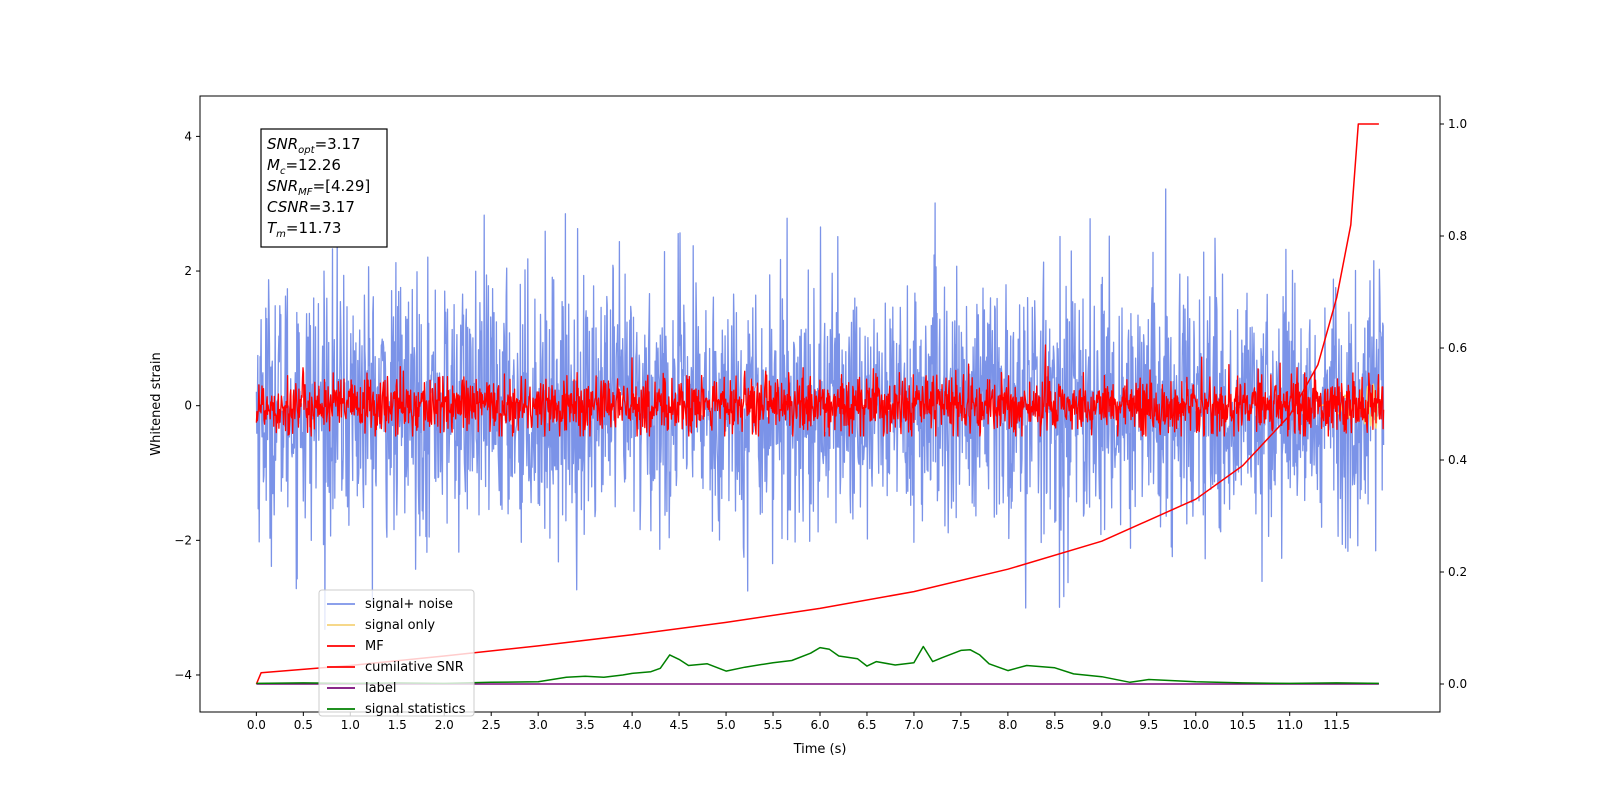  Describe the element at coordinates (188, 271) in the screenshot. I see `y-tick-label: 2` at that location.